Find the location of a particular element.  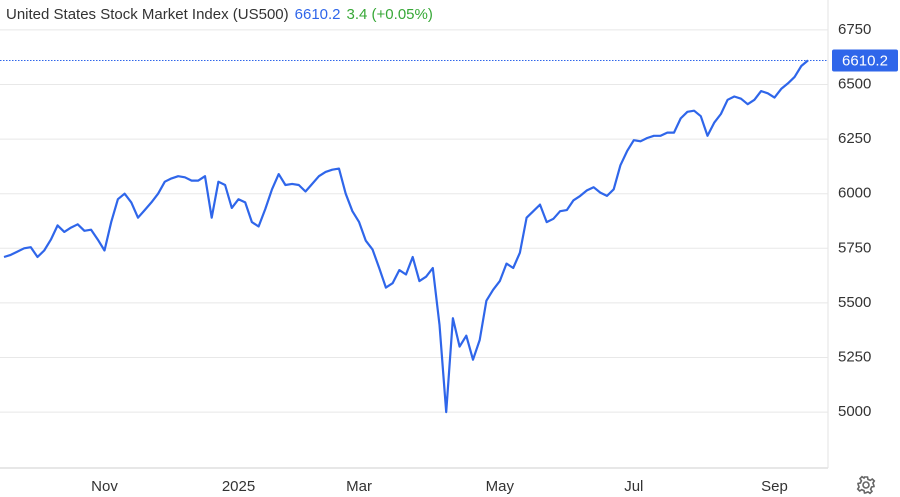

y-tick-label: 5000 is located at coordinates (854, 411).